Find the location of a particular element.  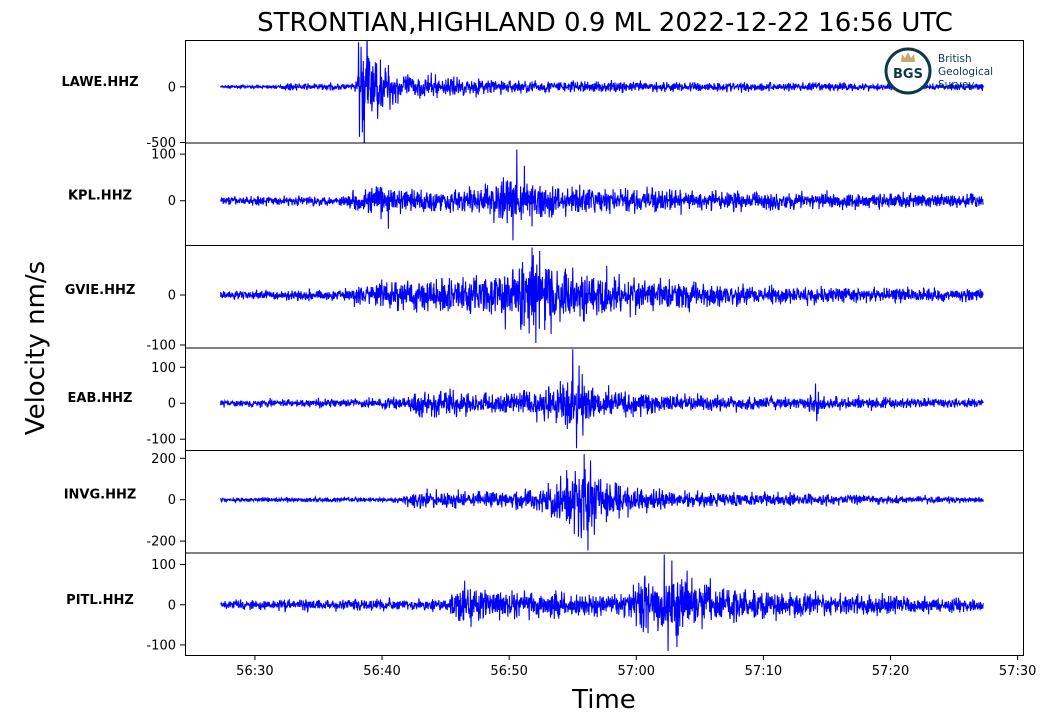

trace-panel: 100 0 -100 PITL.HHZ is located at coordinates (545, 604).